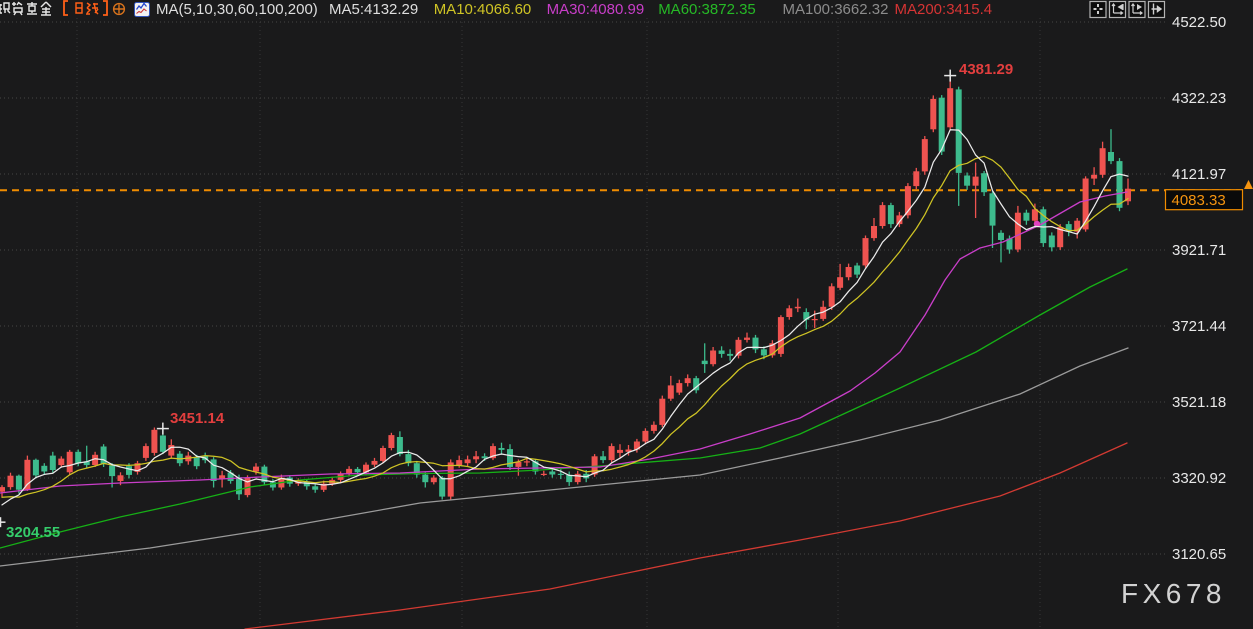 The height and width of the screenshot is (629, 1253). I want to click on svg-text: MA200:3415.4, so click(944, 9).